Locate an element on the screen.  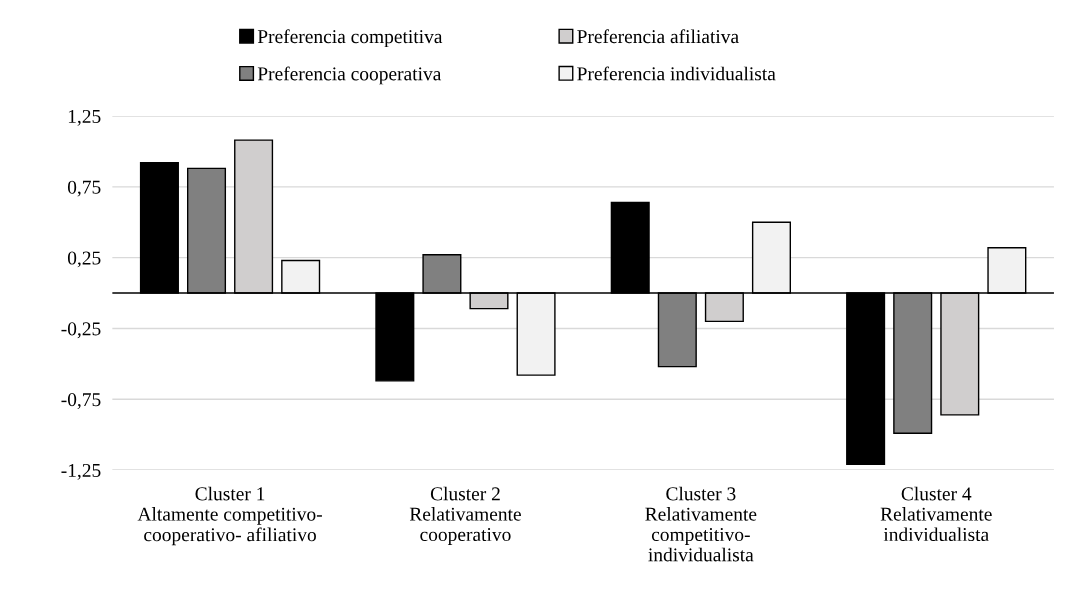
y-tick-label: -0,25 is located at coordinates (81, 330).